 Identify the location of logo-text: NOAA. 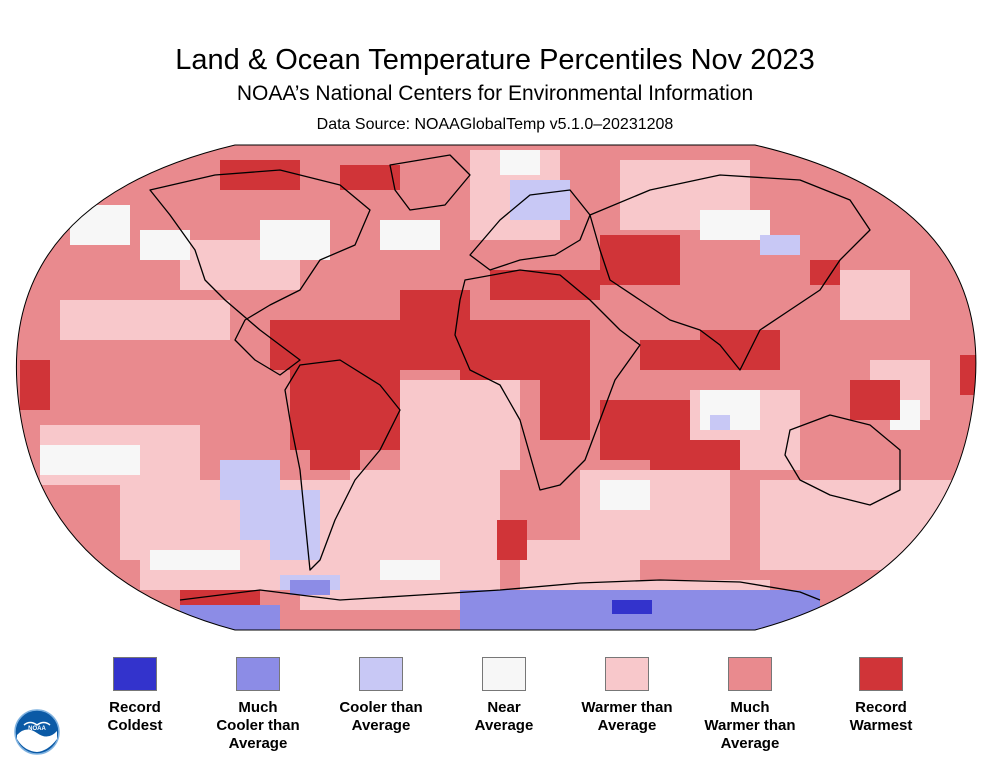
(37, 729).